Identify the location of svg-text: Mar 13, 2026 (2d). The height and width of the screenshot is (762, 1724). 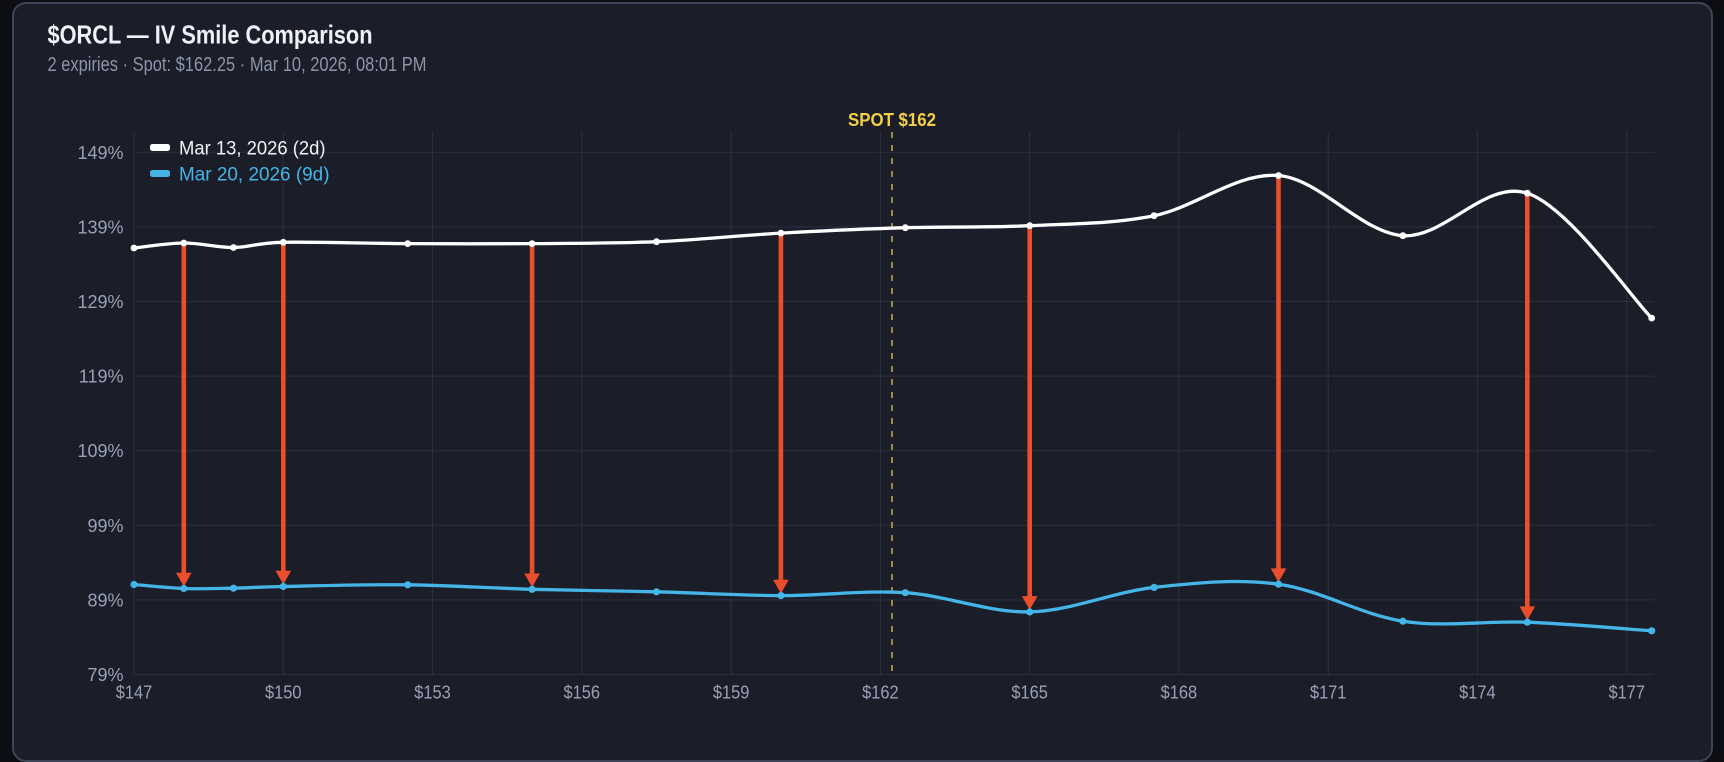
(252, 149).